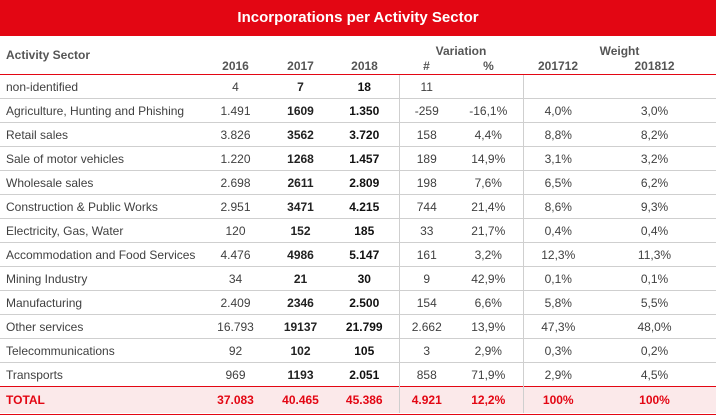  I want to click on cell-variation-pct: 6,6%, so click(488, 302).